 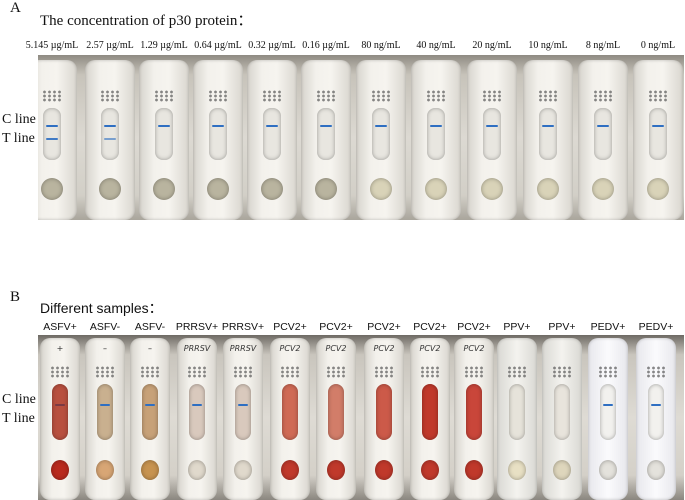 I want to click on concentration-label: 0.64 µg/mL, so click(x=218, y=45).